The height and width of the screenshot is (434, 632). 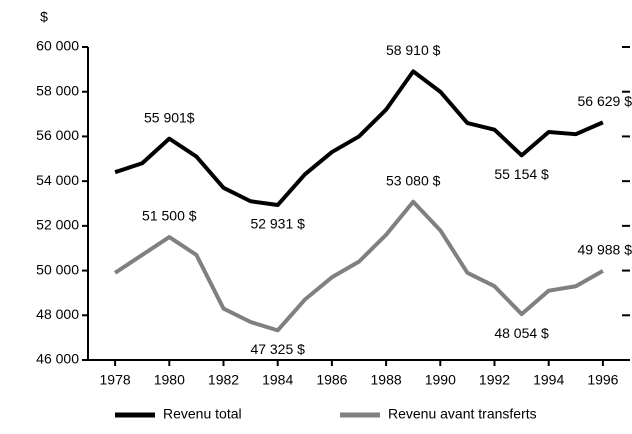 What do you see at coordinates (602, 380) in the screenshot?
I see `x-tick-label: 1996` at bounding box center [602, 380].